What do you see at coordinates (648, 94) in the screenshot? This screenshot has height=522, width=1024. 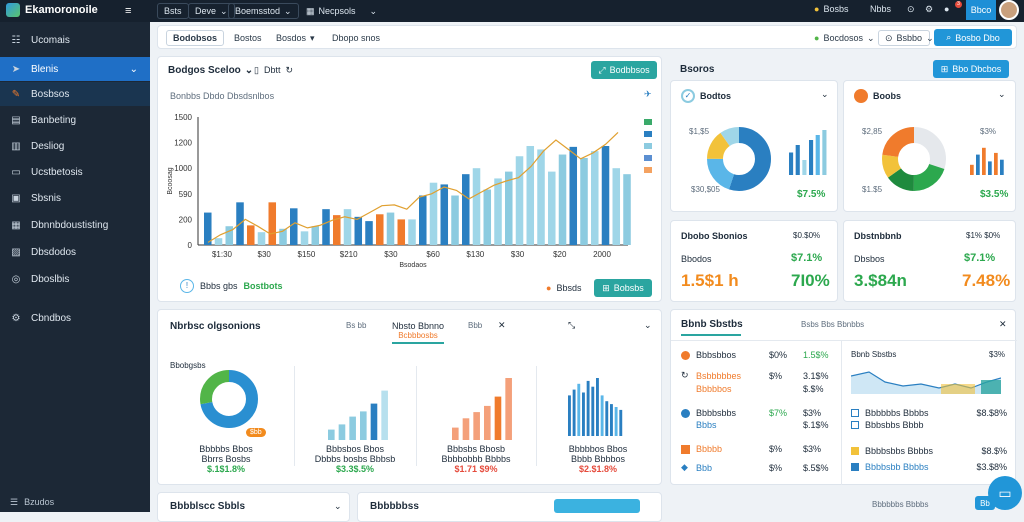 I see `pin-icon: ✈` at bounding box center [648, 94].